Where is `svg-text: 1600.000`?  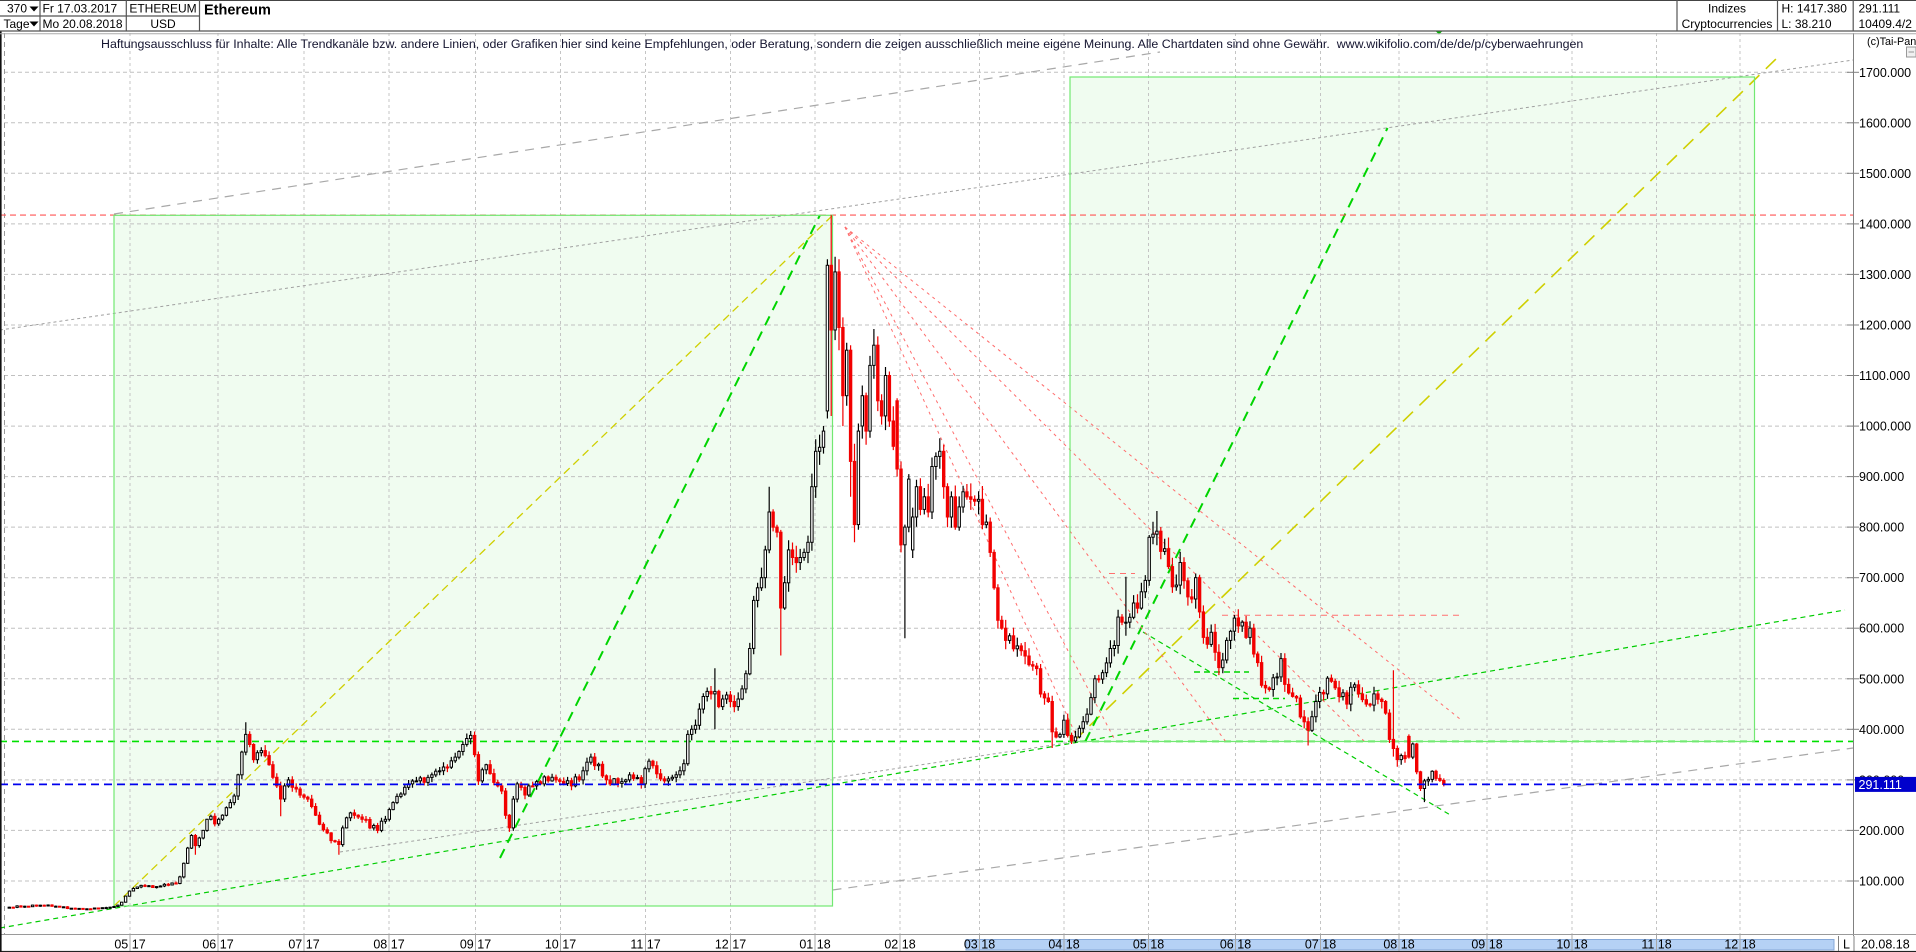 svg-text: 1600.000 is located at coordinates (1885, 123).